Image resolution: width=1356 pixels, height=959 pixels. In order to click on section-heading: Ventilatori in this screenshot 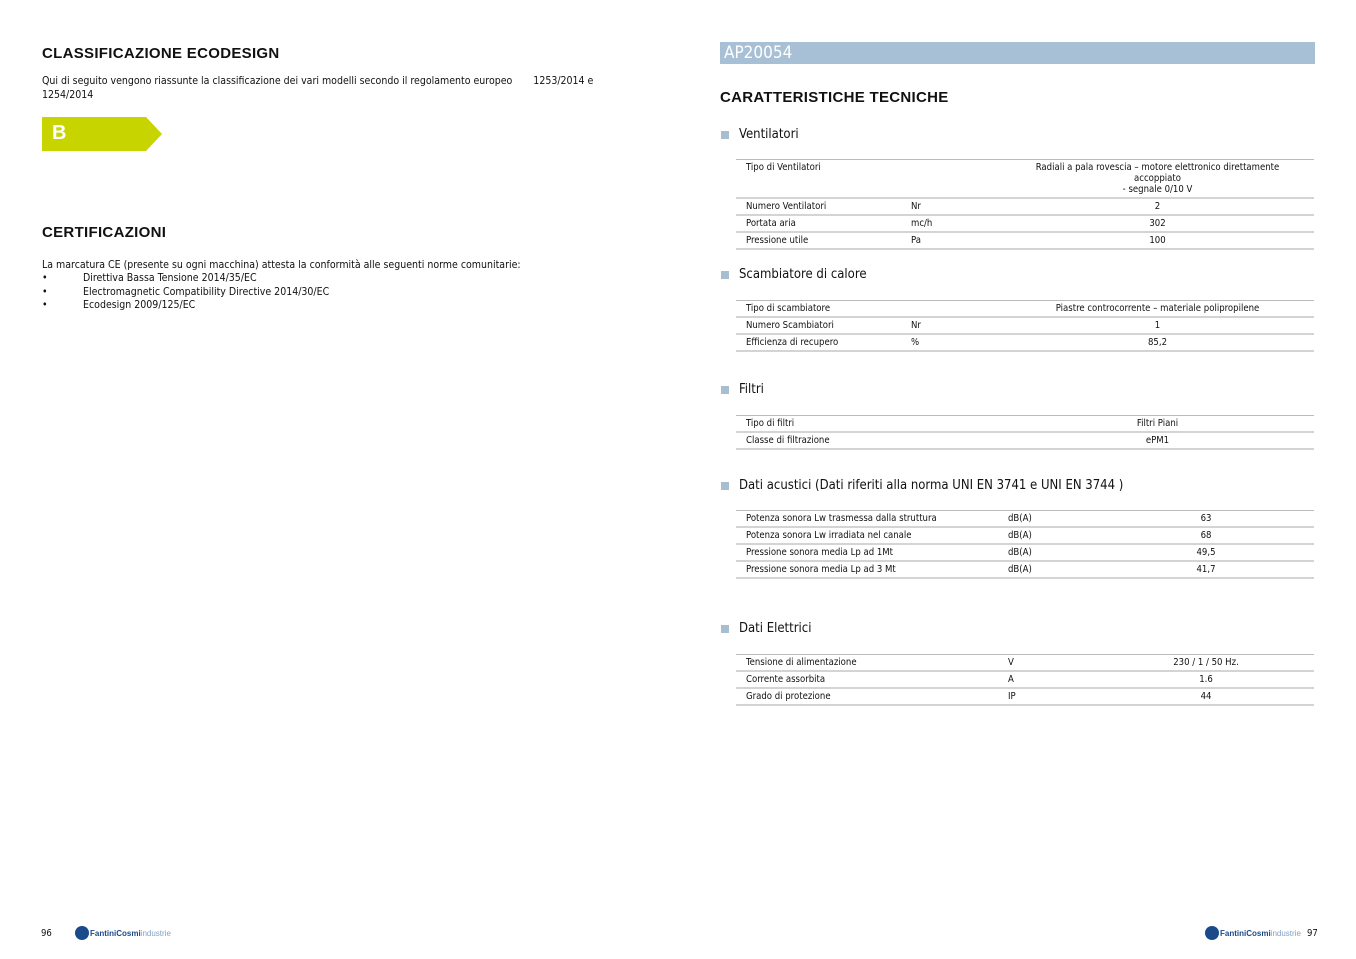, I will do `click(760, 134)`.